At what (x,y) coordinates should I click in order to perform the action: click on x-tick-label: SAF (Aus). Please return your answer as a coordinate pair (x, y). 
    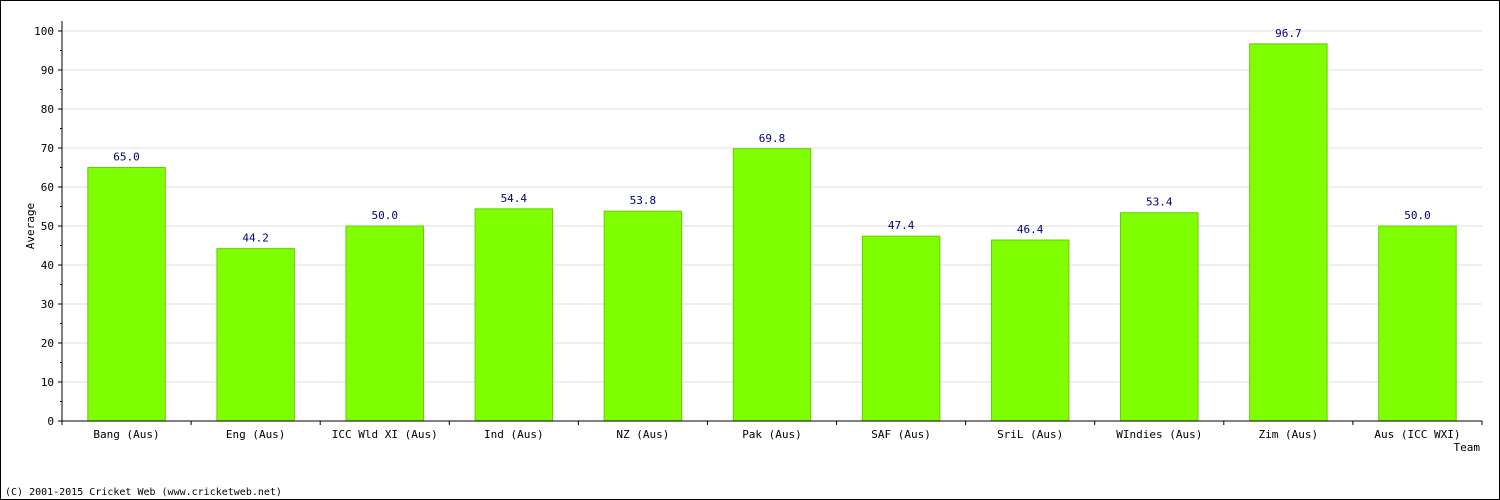
    Looking at the image, I should click on (901, 434).